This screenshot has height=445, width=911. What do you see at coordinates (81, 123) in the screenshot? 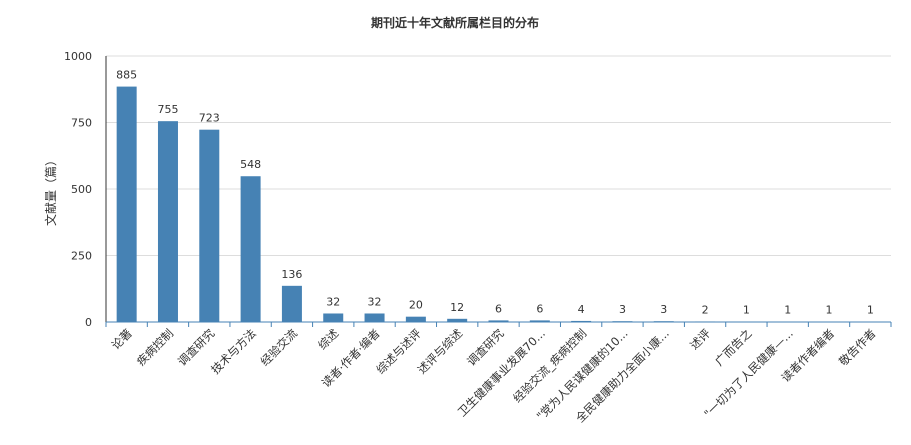
I see `y-tick-label: 750` at bounding box center [81, 123].